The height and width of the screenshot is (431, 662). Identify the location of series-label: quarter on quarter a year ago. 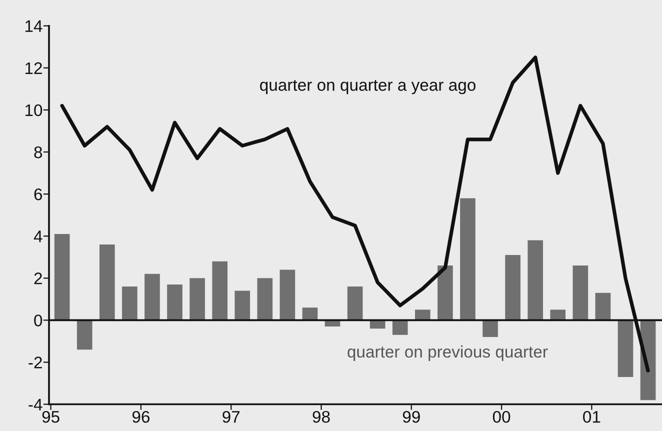
(368, 87).